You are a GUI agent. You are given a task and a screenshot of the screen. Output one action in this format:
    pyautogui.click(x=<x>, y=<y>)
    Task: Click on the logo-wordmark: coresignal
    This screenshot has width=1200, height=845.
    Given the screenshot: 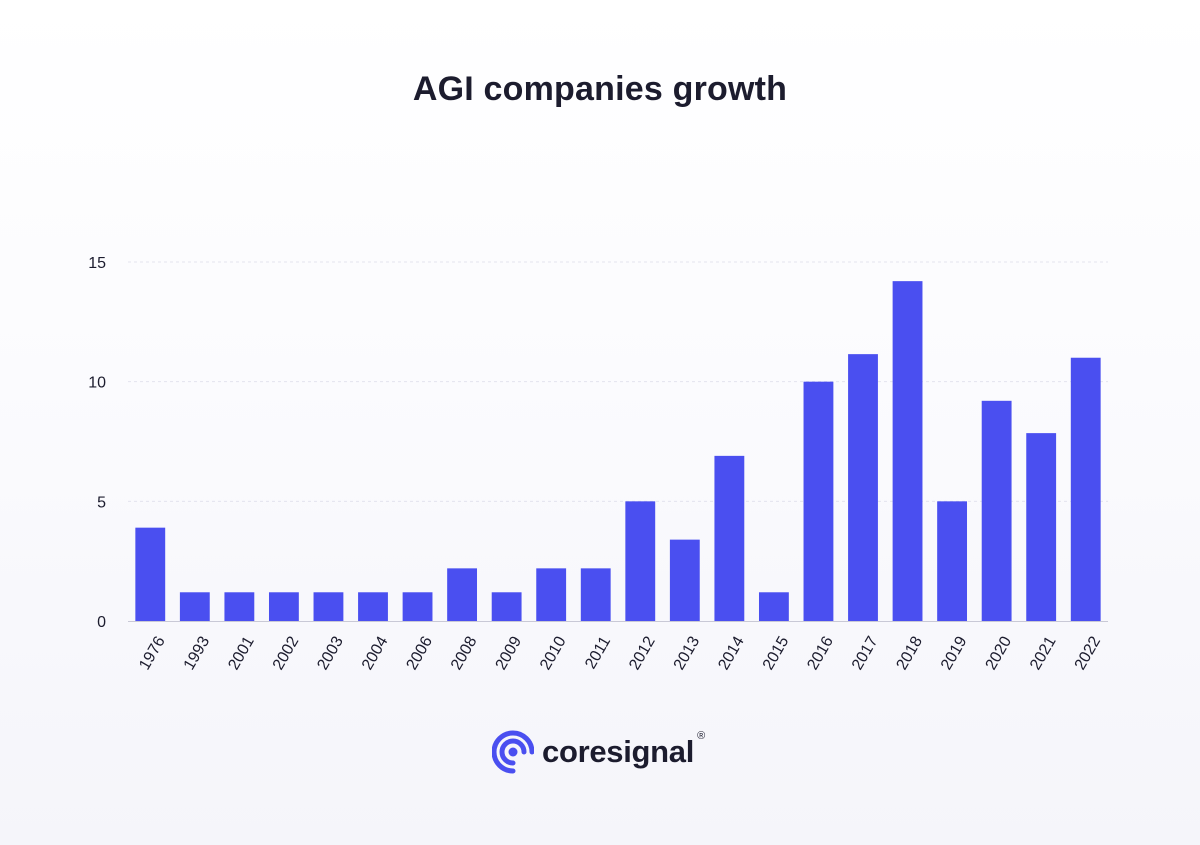 What is the action you would take?
    pyautogui.click(x=618, y=751)
    